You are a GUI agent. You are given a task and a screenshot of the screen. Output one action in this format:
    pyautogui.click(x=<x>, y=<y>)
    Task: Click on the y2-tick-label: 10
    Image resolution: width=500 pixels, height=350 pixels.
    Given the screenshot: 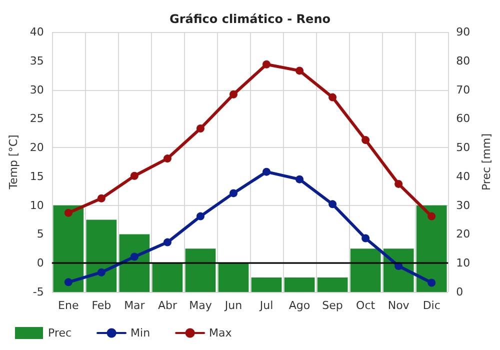 What is the action you would take?
    pyautogui.click(x=463, y=263)
    